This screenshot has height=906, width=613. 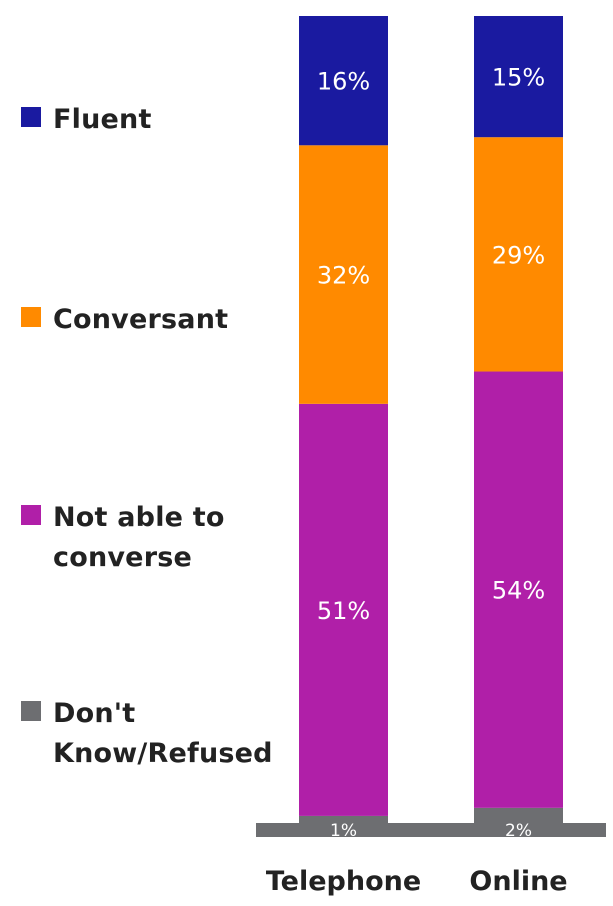 I want to click on legend-swatch-conversant, so click(x=31, y=317).